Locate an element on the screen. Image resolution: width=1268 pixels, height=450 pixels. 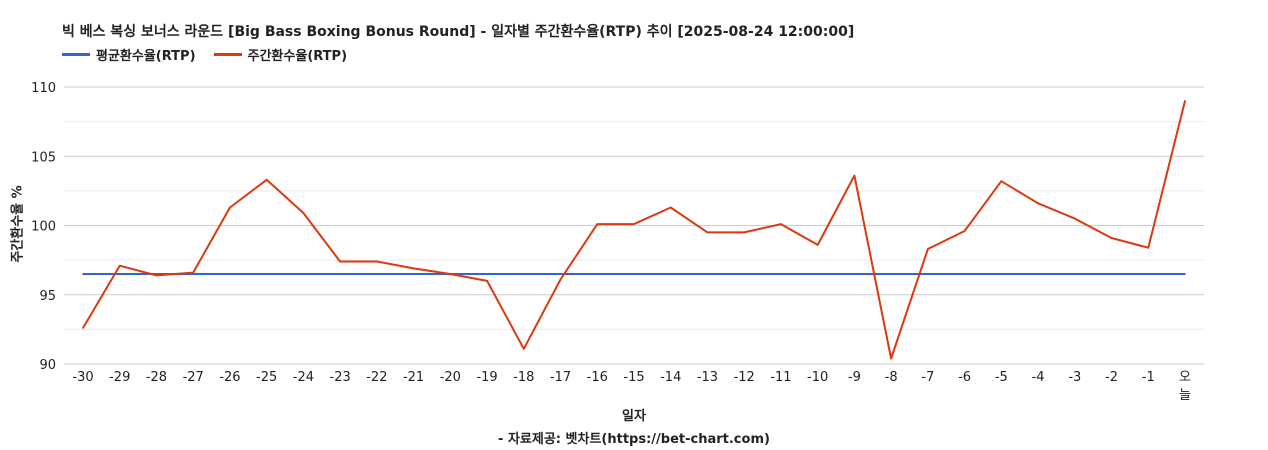
x-tick-label: -28 is located at coordinates (156, 377).